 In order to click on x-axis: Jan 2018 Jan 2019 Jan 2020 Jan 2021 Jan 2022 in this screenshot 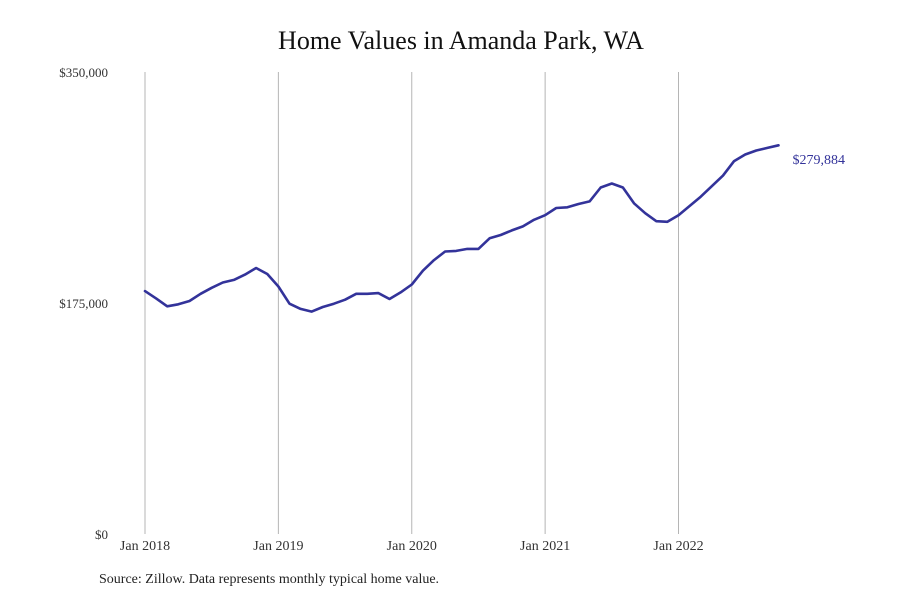, I will do `click(412, 546)`.